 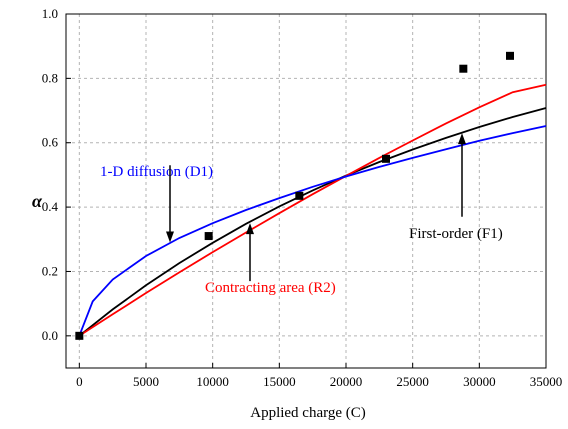 I want to click on x-tick-label: 30000, so click(x=479, y=381).